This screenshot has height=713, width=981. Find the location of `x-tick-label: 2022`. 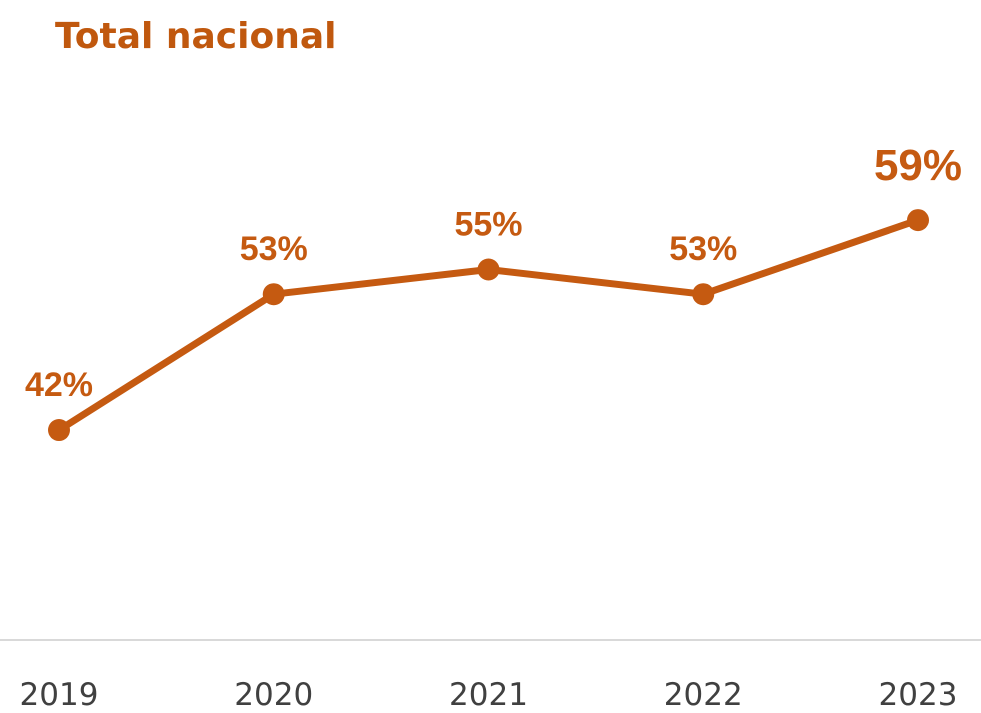

x-tick-label: 2022 is located at coordinates (703, 695).